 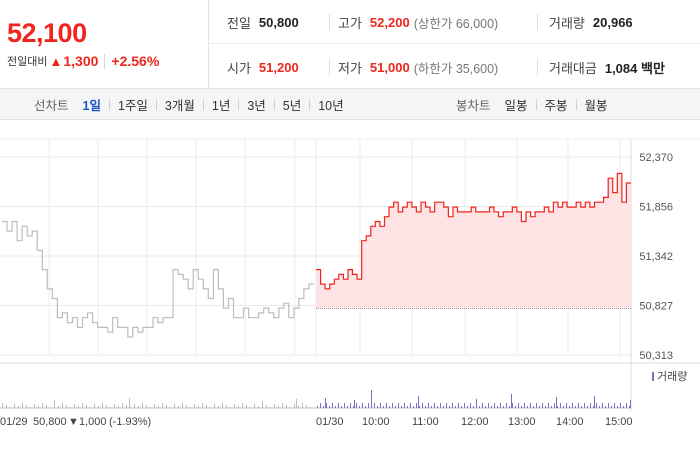 I want to click on tab-10y: 10년, so click(x=331, y=106).